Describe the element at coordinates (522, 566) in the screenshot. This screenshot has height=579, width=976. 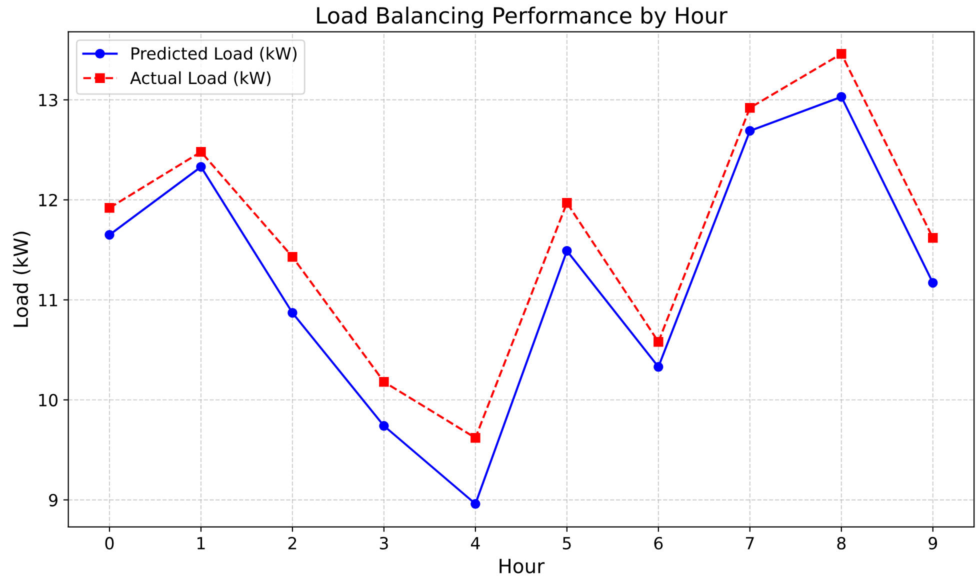
I see `x-axis-title: Hour` at that location.